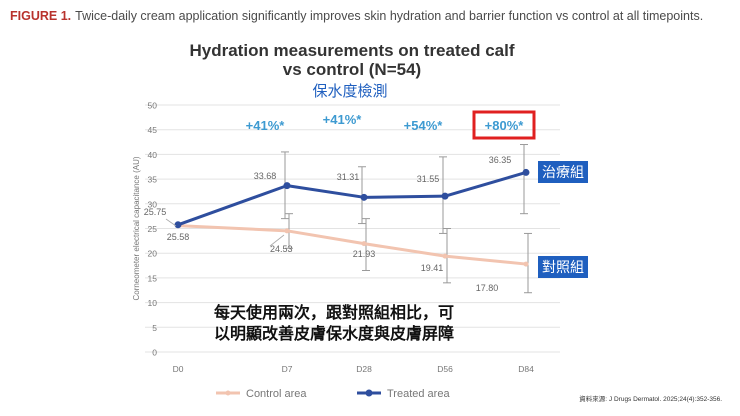  What do you see at coordinates (364, 254) in the screenshot?
I see `control-value-label: 21.93` at bounding box center [364, 254].